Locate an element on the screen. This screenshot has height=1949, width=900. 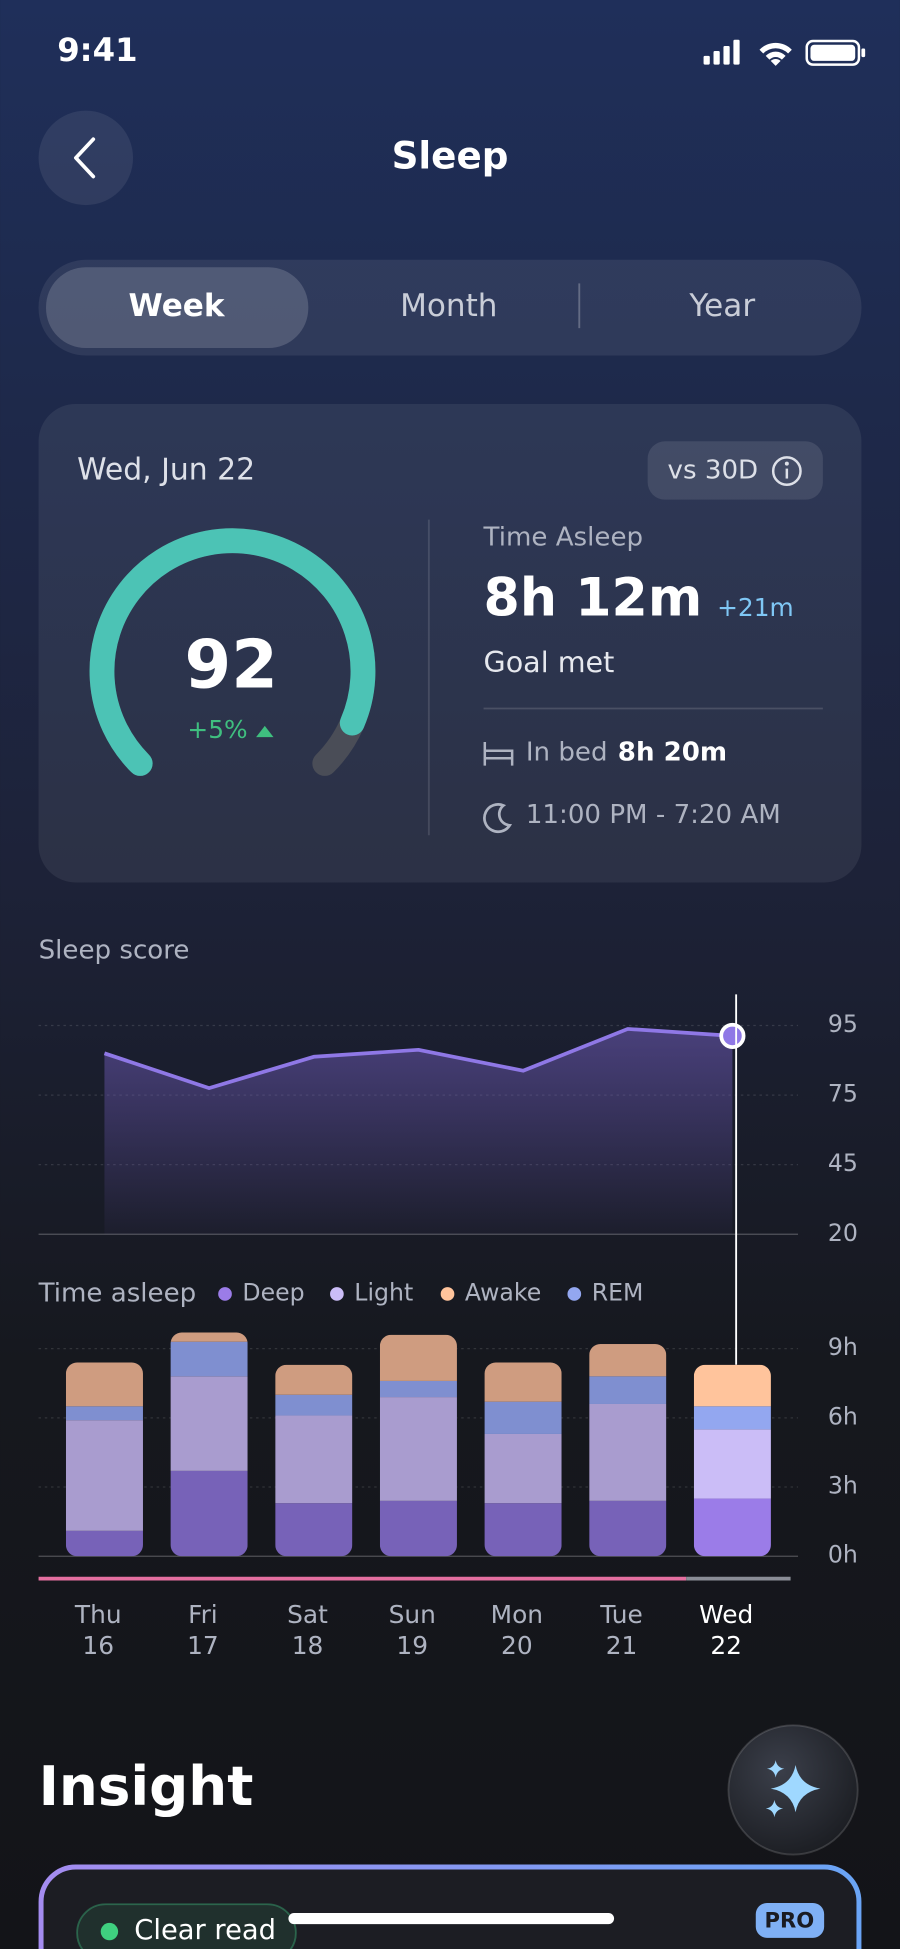
tab-active-bg is located at coordinates (177, 308).